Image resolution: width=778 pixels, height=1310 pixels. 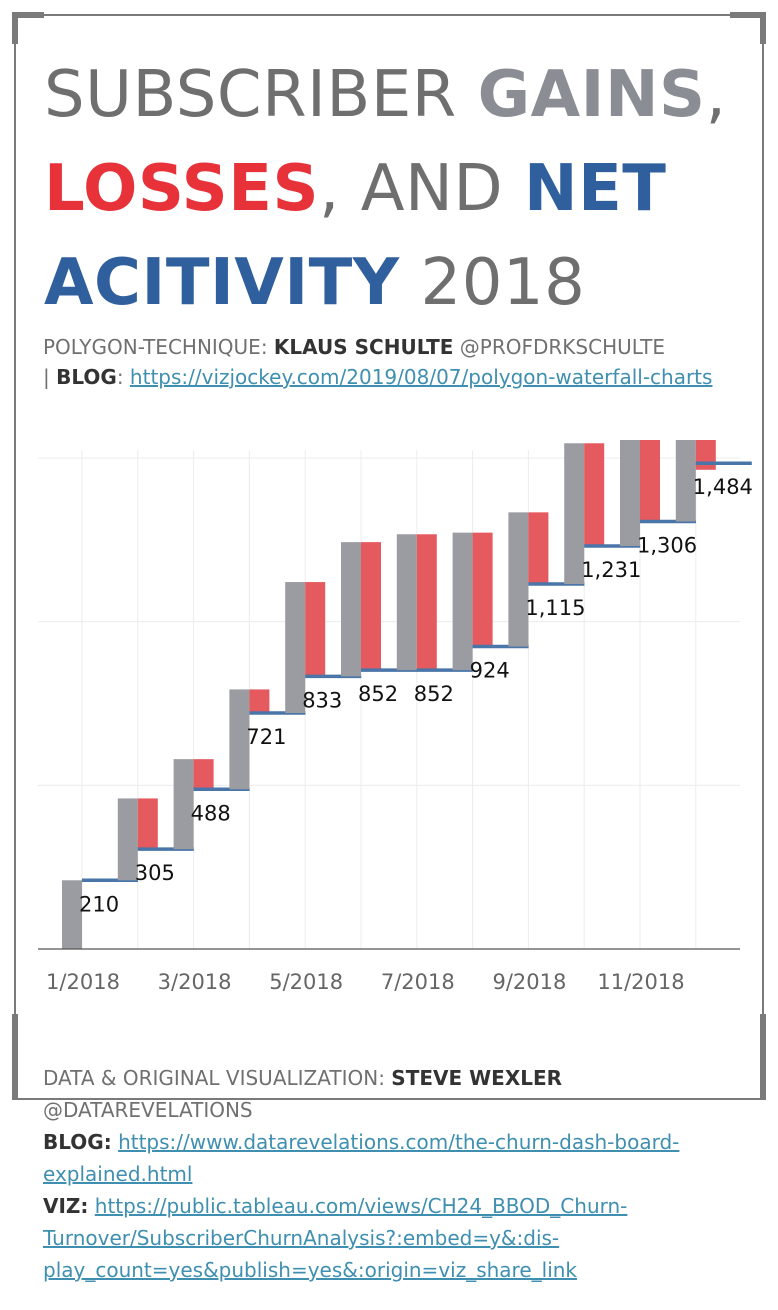 What do you see at coordinates (28, 1057) in the screenshot?
I see `frame-corner-bottom-left` at bounding box center [28, 1057].